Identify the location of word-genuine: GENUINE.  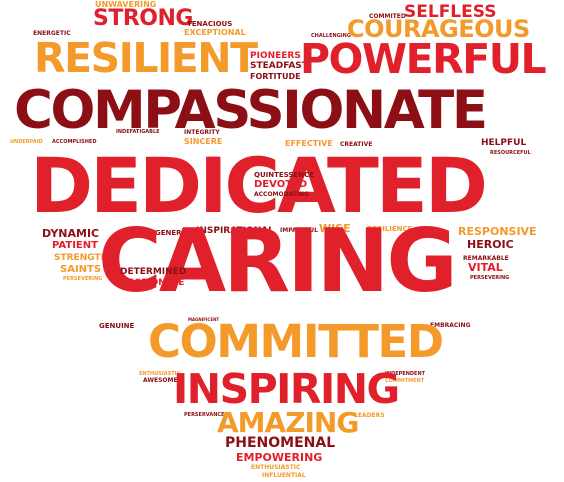
(117, 326).